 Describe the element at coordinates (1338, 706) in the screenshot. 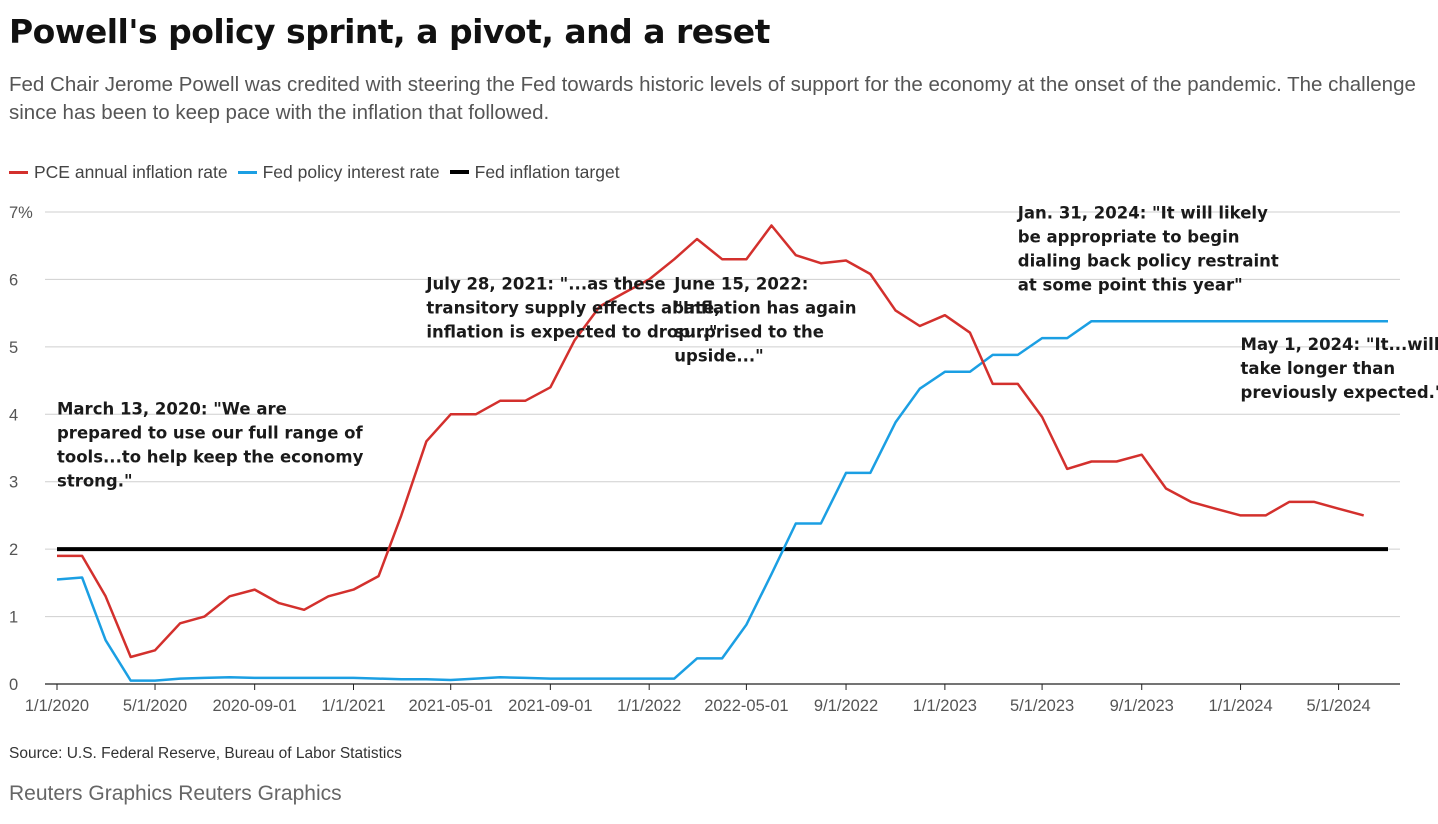

I see `x-tick-label: 5/1/2024` at that location.